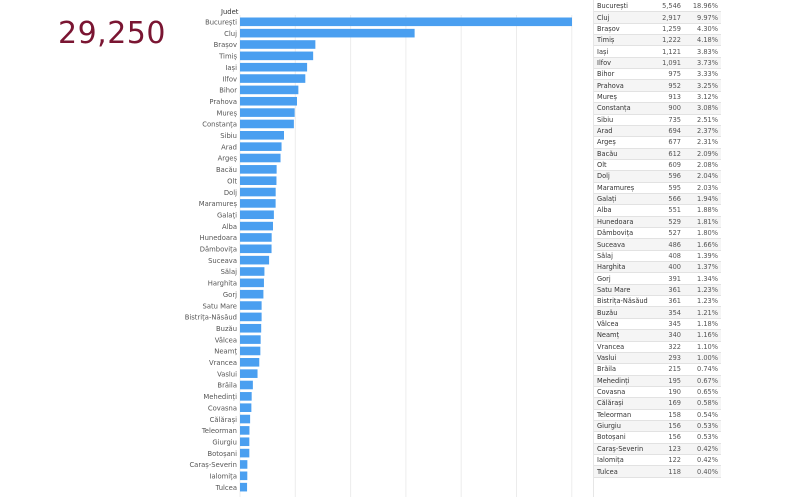 This screenshot has height=497, width=800. Describe the element at coordinates (657, 449) in the screenshot. I see `table-row: Caraș-Severin 123 0.42%` at that location.